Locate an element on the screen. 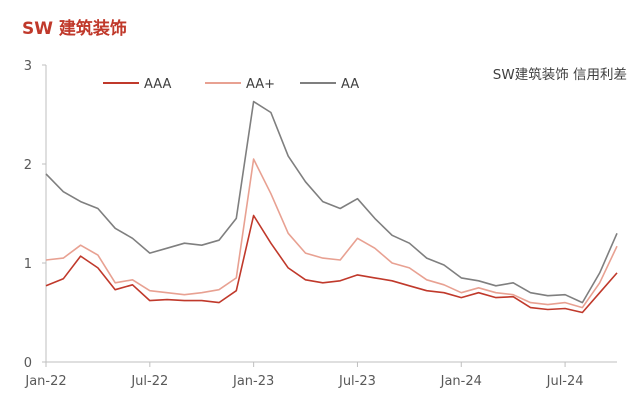 This screenshot has width=629, height=400. y-tick-label: 2 is located at coordinates (28, 165).